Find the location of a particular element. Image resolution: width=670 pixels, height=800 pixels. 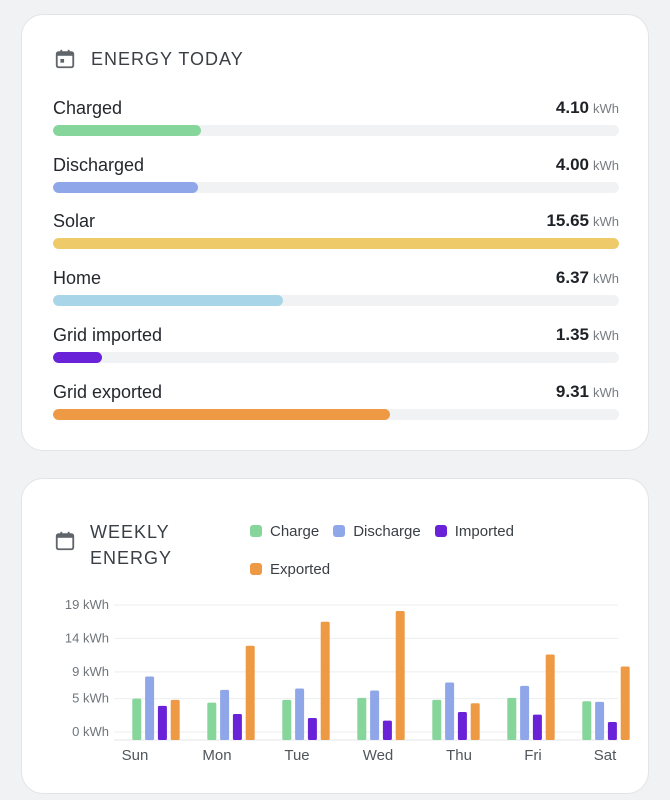

bar-charge-thu is located at coordinates (437, 719).